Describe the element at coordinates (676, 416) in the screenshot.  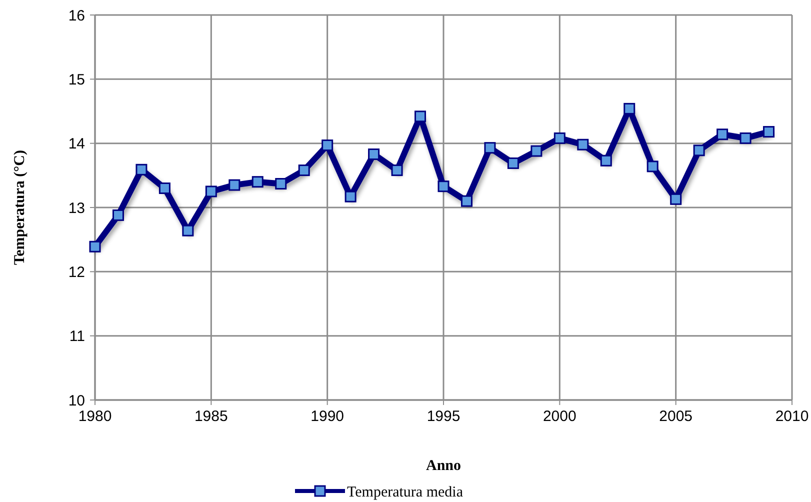
I see `x-tick-label: 2005` at that location.